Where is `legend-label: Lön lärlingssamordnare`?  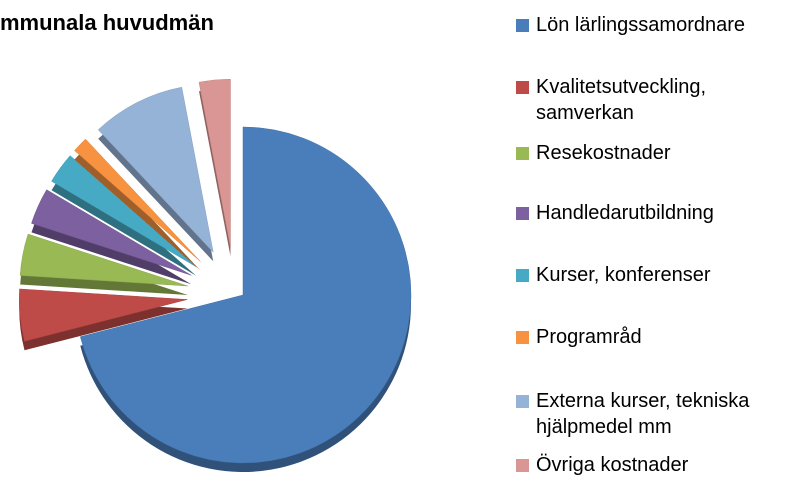
legend-label: Lön lärlingssamordnare is located at coordinates (641, 25).